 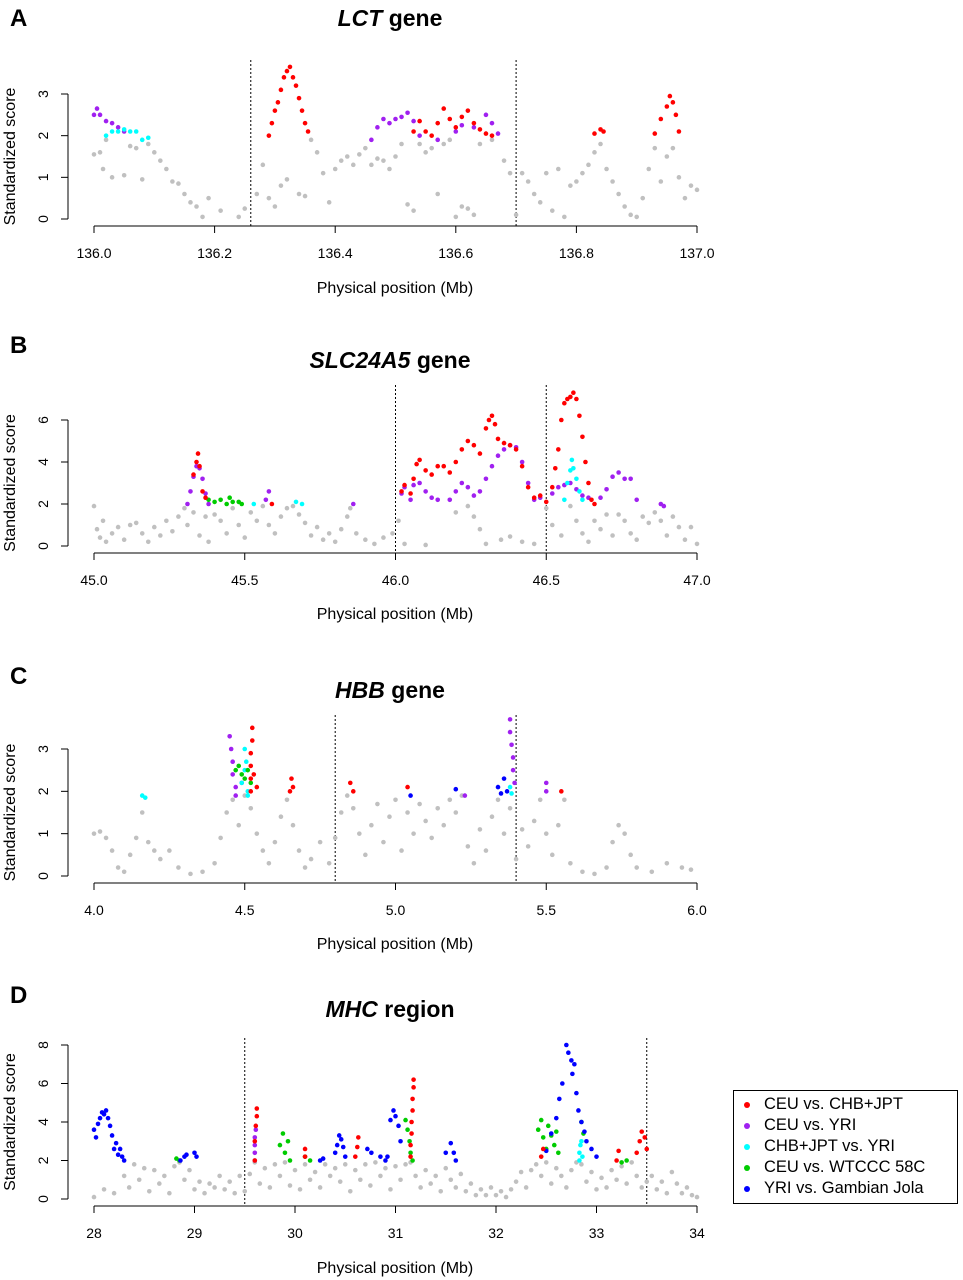 What do you see at coordinates (395, 580) in the screenshot?
I see `x-tick-label: 46.0` at bounding box center [395, 580].